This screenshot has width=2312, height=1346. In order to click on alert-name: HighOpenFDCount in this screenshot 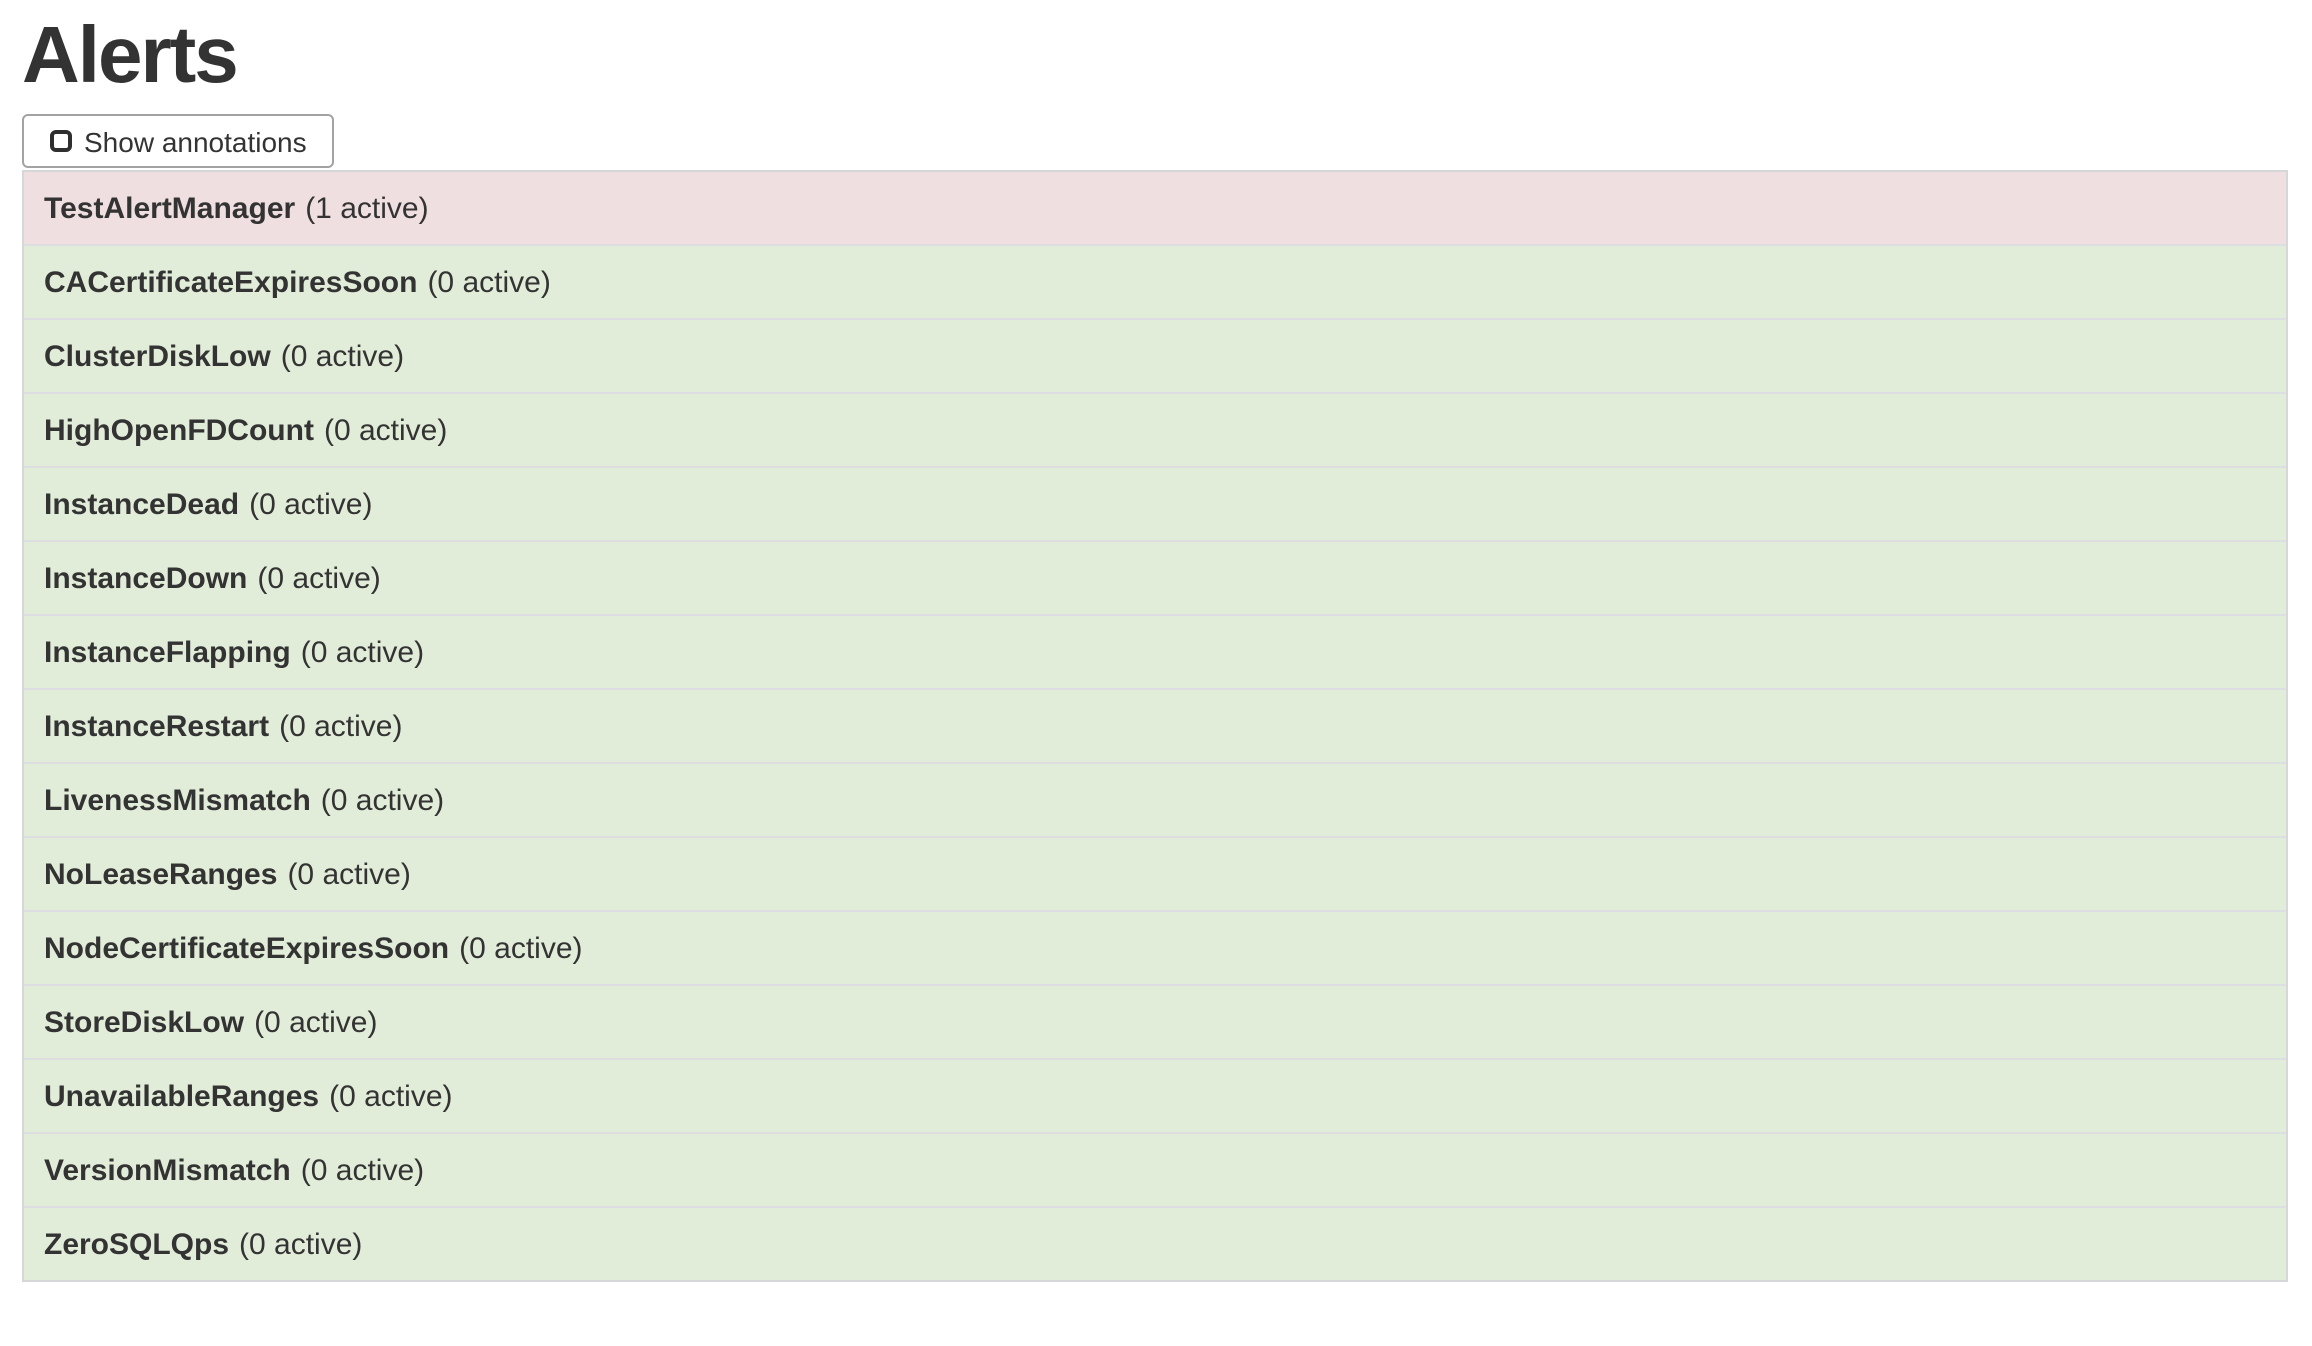, I will do `click(179, 430)`.